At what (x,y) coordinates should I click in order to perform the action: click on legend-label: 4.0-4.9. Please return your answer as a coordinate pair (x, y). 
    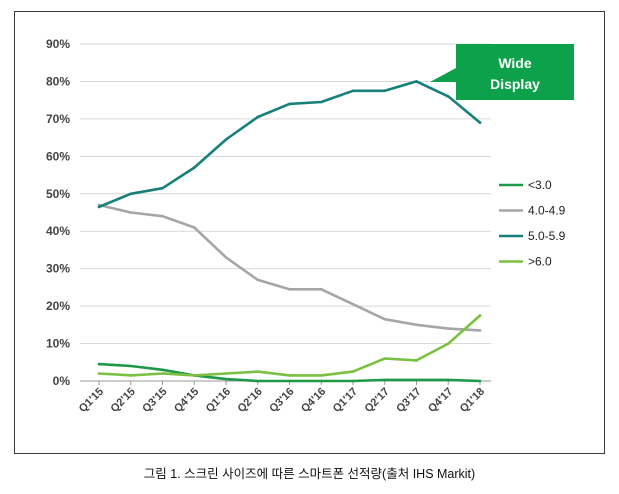
    Looking at the image, I should click on (547, 211).